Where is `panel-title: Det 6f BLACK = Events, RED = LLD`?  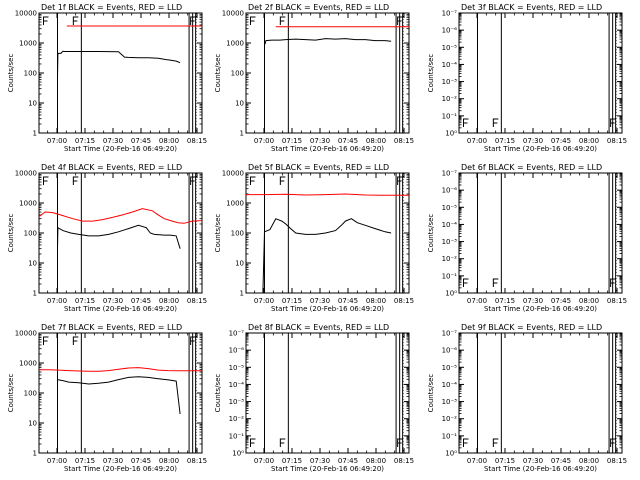
panel-title: Det 6f BLACK = Events, RED = LLD is located at coordinates (531, 167).